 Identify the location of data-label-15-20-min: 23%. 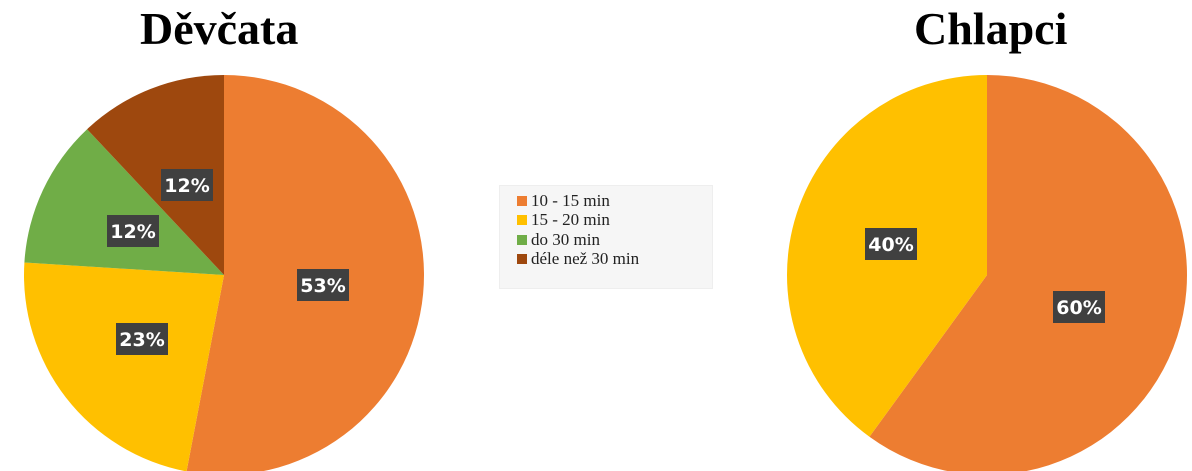
(142, 339).